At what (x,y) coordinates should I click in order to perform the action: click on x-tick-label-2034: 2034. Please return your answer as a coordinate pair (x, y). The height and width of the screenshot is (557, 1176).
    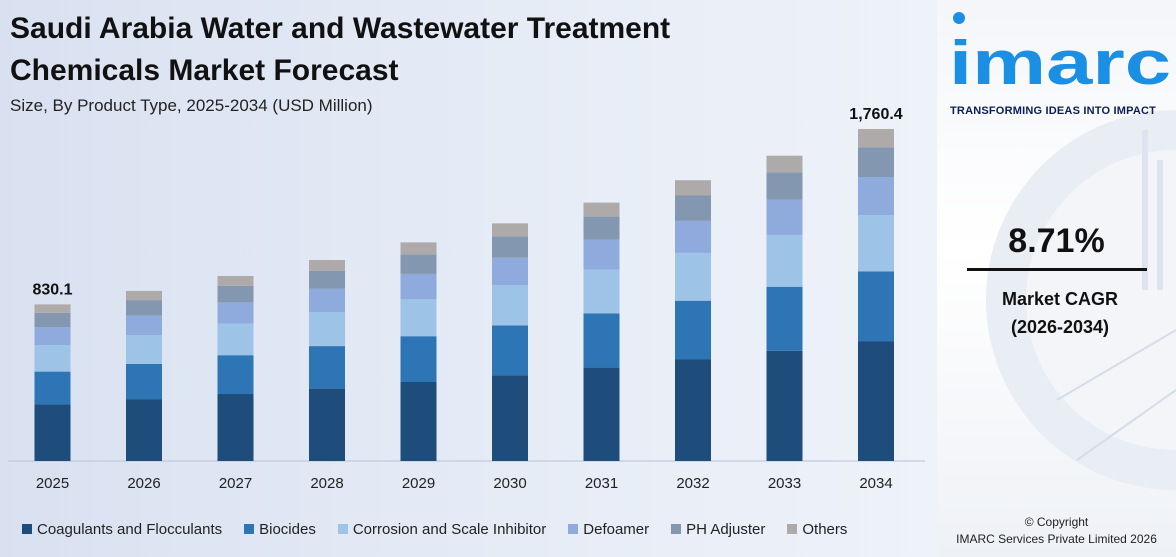
    Looking at the image, I should click on (875, 483).